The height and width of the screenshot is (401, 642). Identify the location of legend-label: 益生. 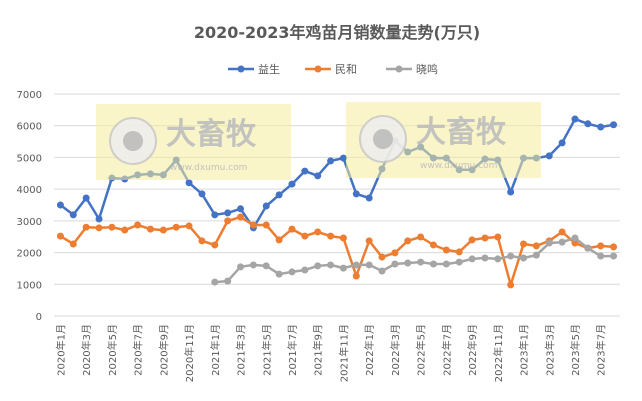
(269, 69).